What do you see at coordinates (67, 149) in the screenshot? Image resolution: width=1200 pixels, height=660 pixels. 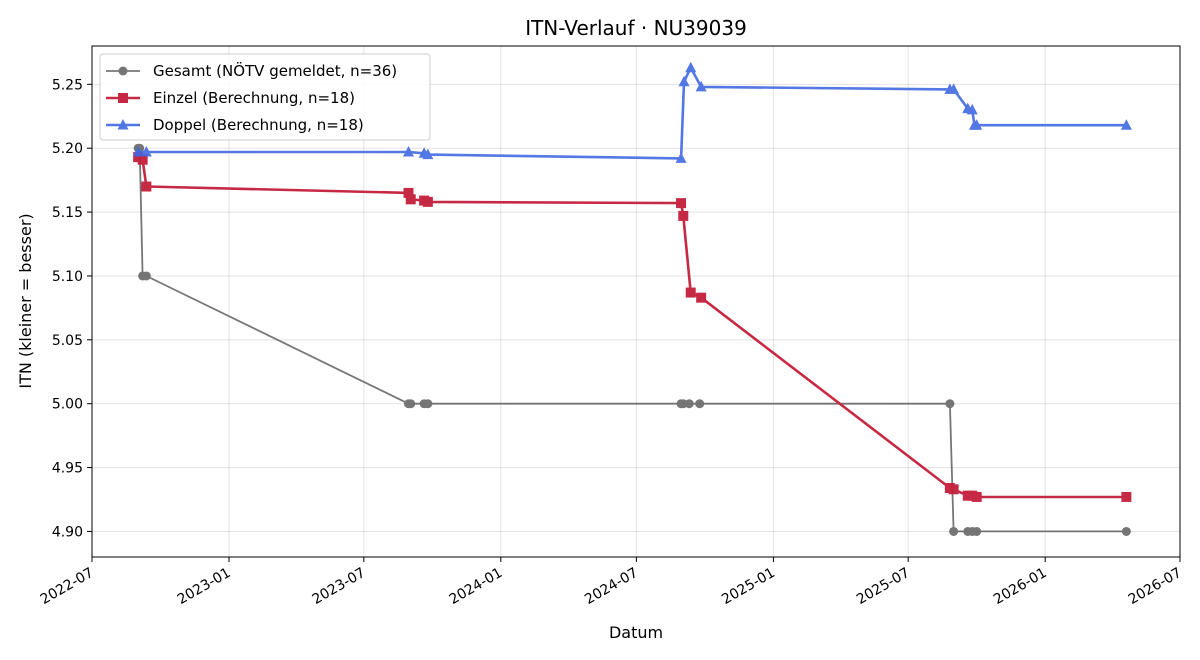 I see `y-tick-label: 5.20` at bounding box center [67, 149].